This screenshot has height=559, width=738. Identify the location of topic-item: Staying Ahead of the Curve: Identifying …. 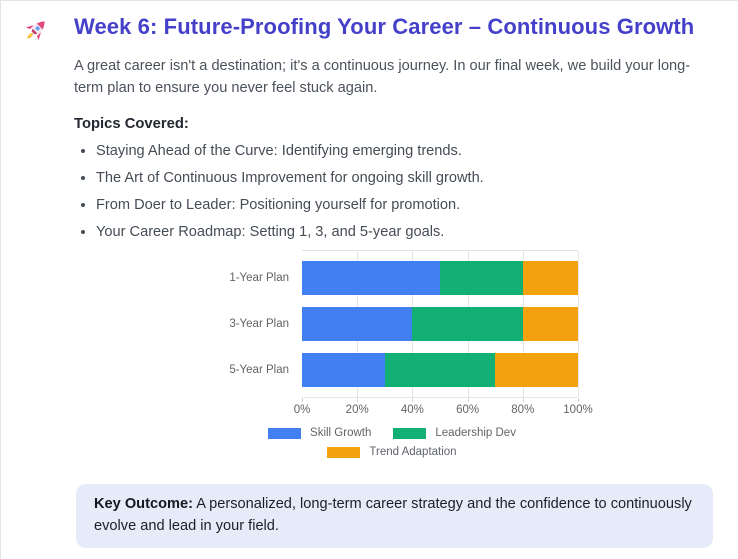
(417, 151).